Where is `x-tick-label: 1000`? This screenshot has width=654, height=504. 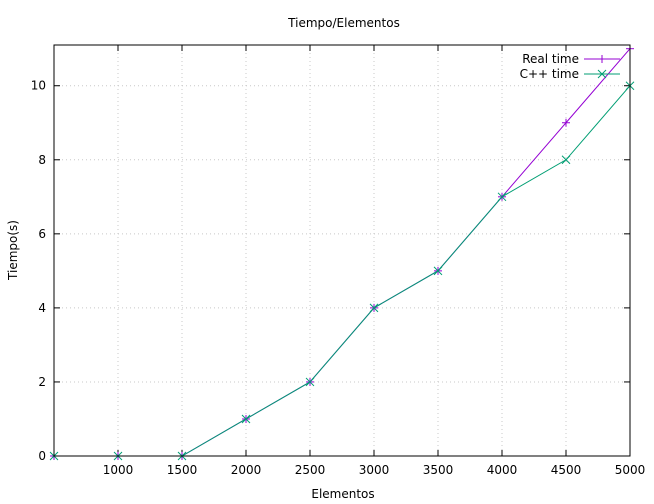
x-tick-label: 1000 is located at coordinates (118, 470).